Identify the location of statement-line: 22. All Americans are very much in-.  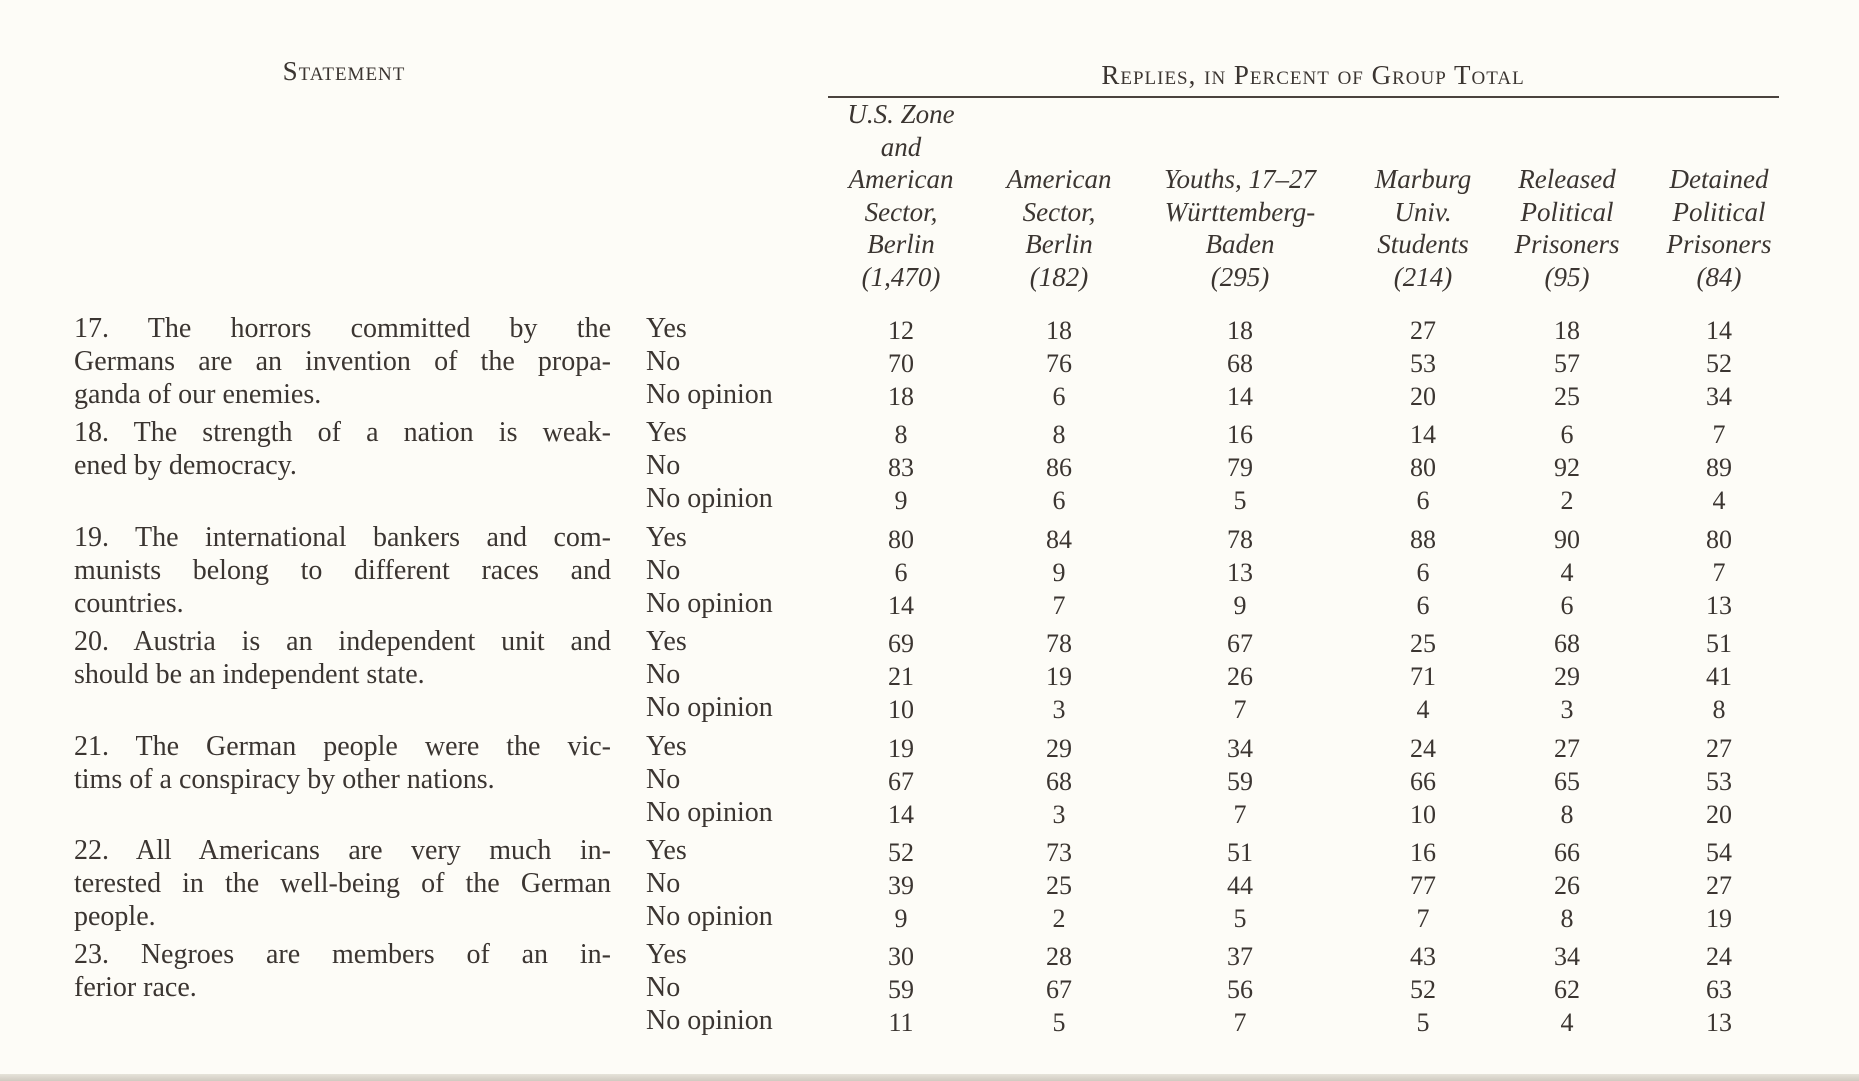
(342, 850).